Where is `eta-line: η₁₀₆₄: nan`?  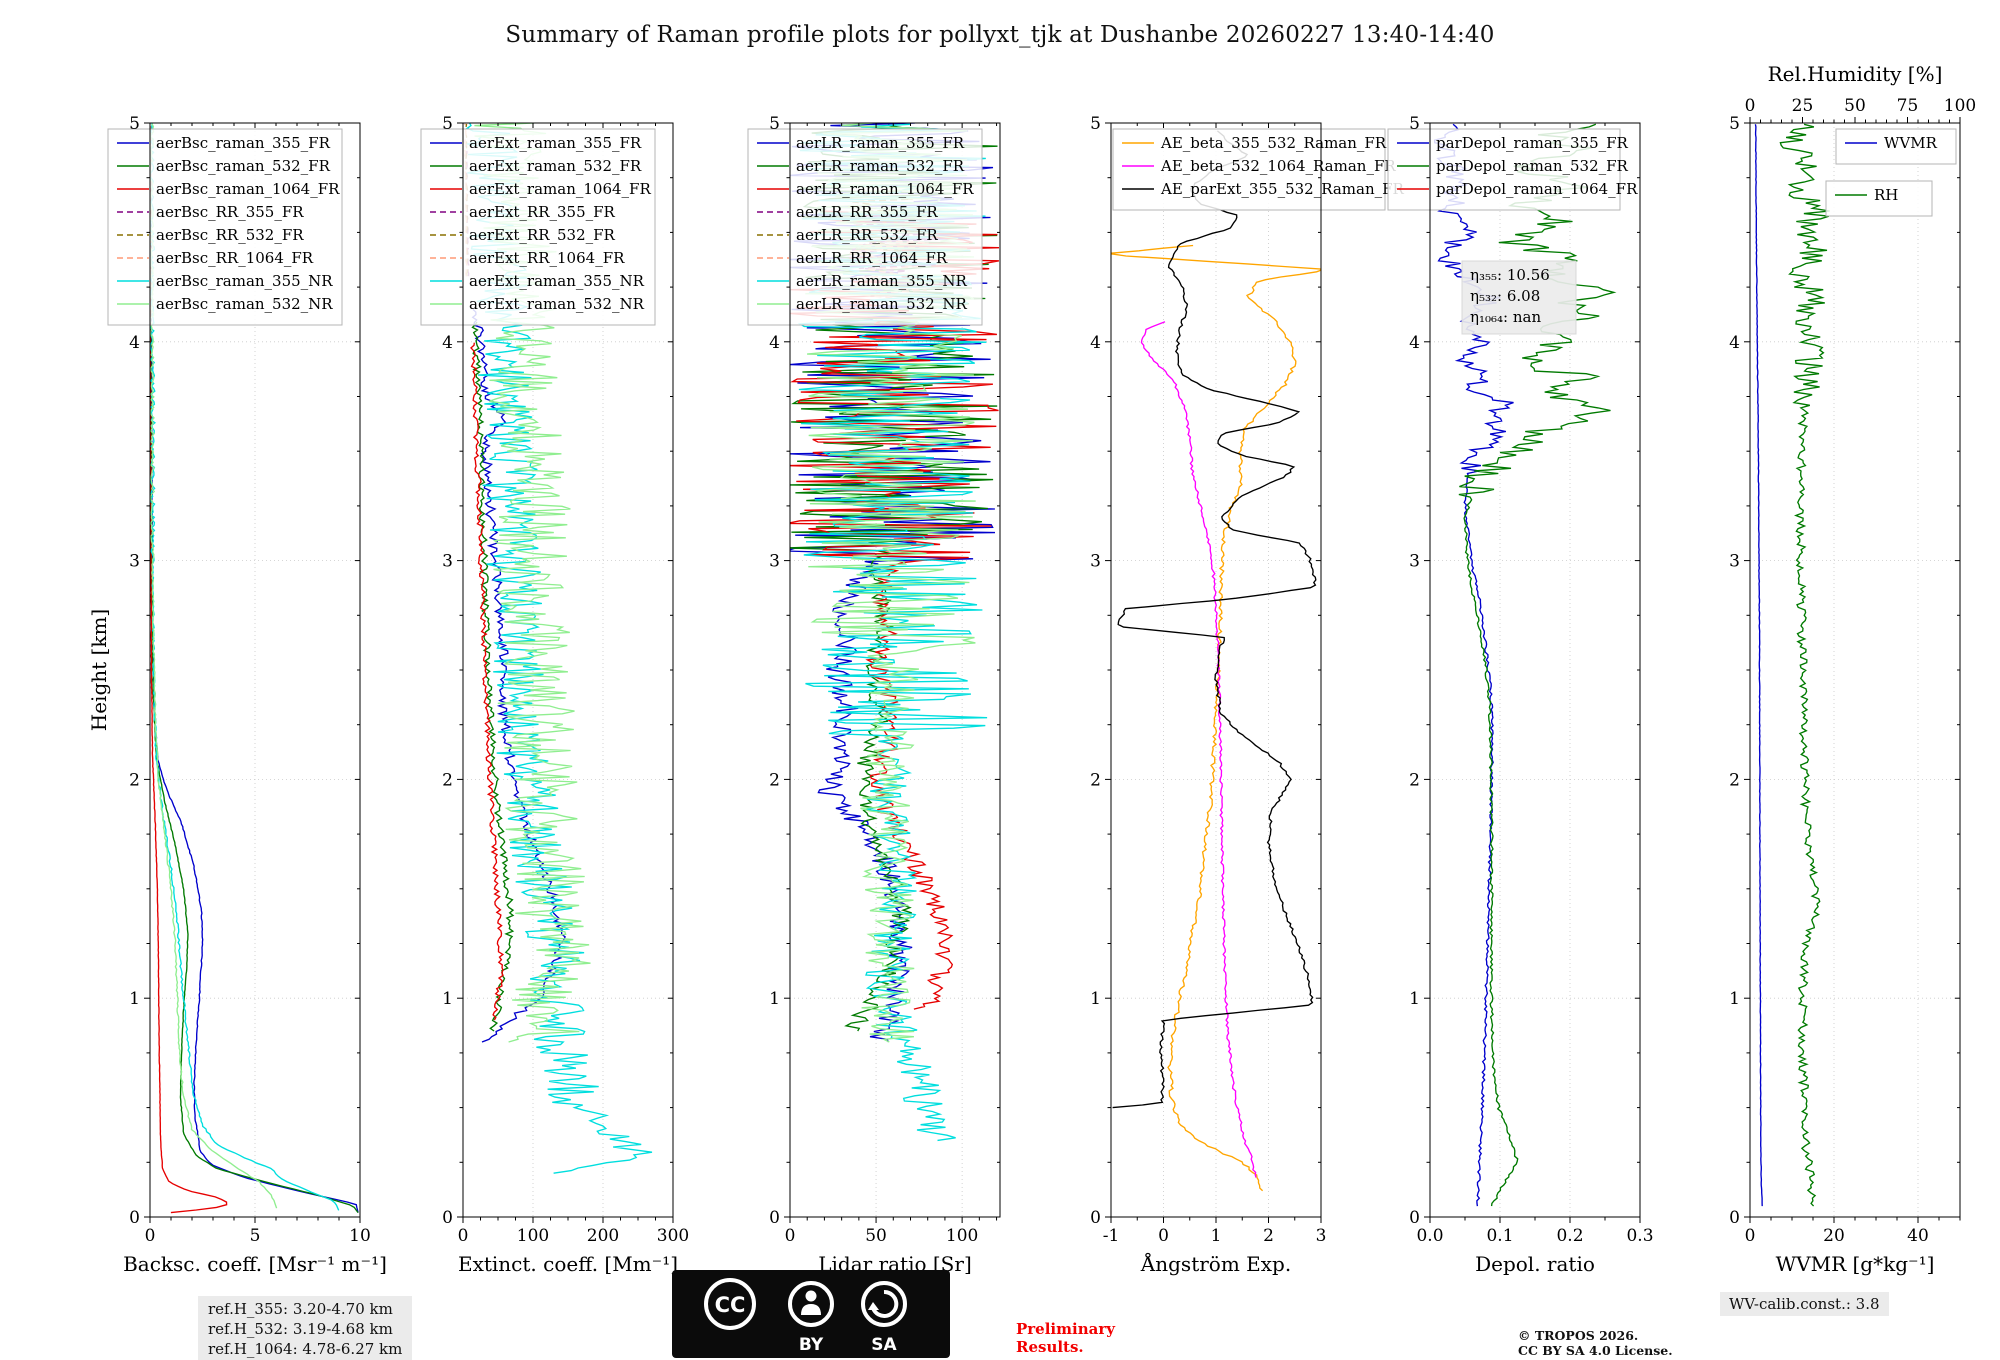
eta-line: η₁₀₆₄: nan is located at coordinates (1505, 317).